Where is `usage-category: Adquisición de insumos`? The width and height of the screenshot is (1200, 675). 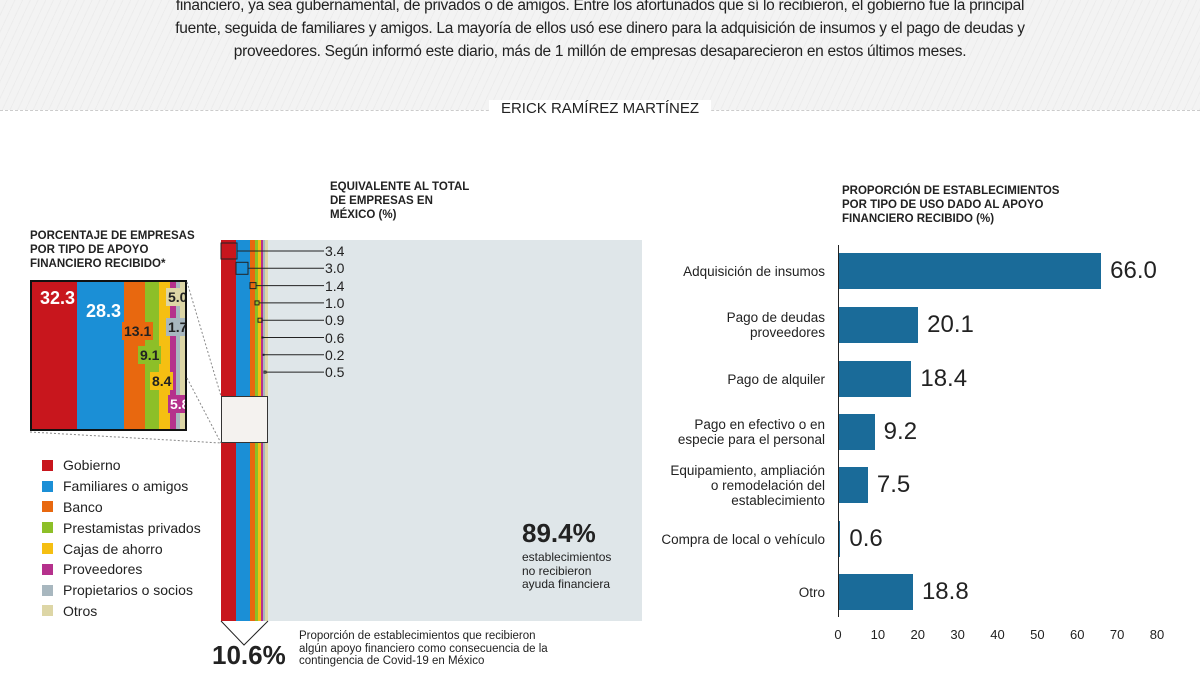 usage-category: Adquisición de insumos is located at coordinates (725, 271).